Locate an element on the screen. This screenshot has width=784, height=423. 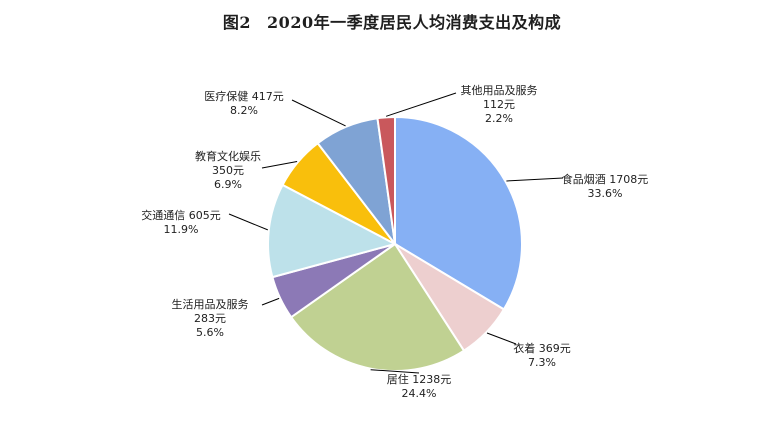
figure-number: 图2 is located at coordinates (237, 22).